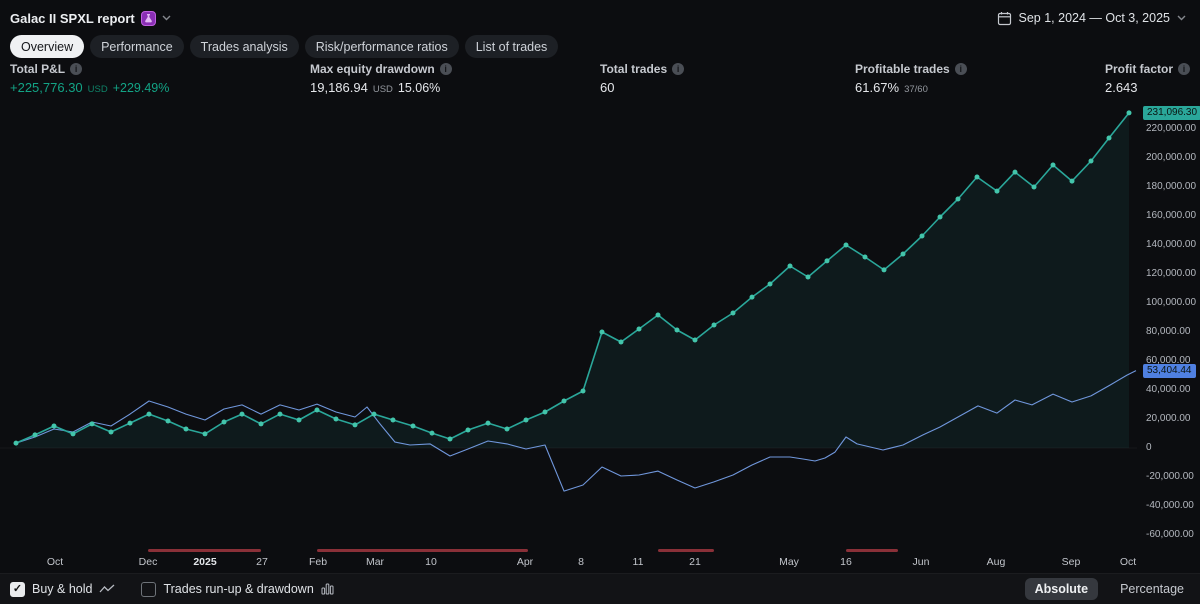  I want to click on x-tick-label: 21, so click(695, 562).